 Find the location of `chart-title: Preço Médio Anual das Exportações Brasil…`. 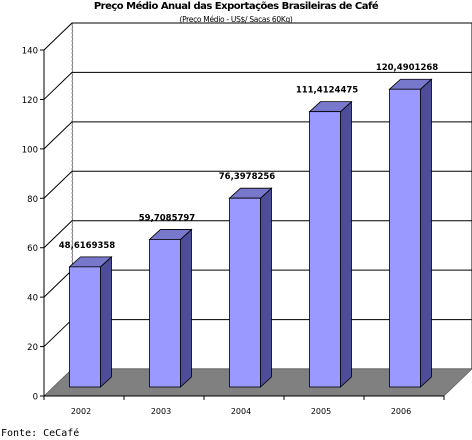

chart-title: Preço Médio Anual das Exportações Brasil… is located at coordinates (236, 6).